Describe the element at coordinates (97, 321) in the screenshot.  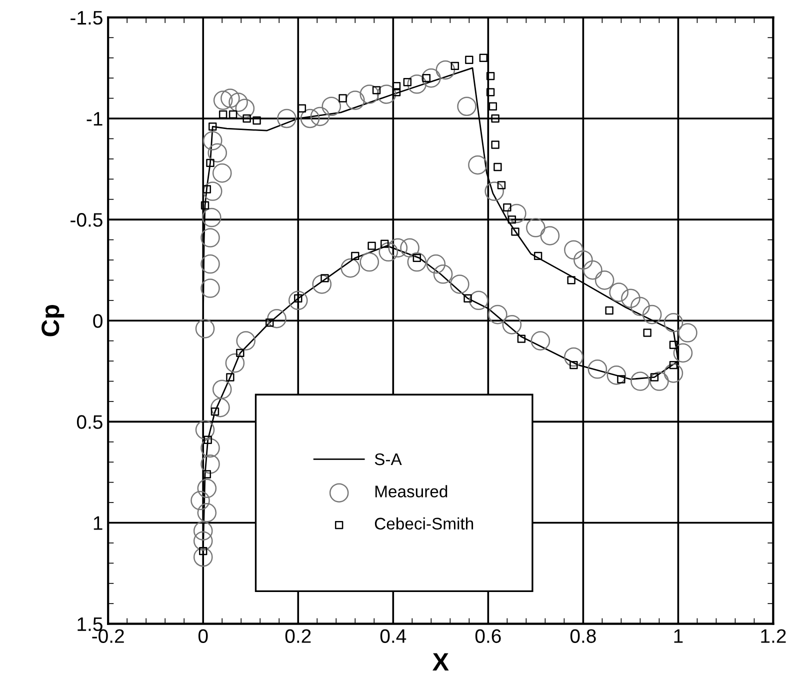
I see `y-tick-label: 0` at that location.